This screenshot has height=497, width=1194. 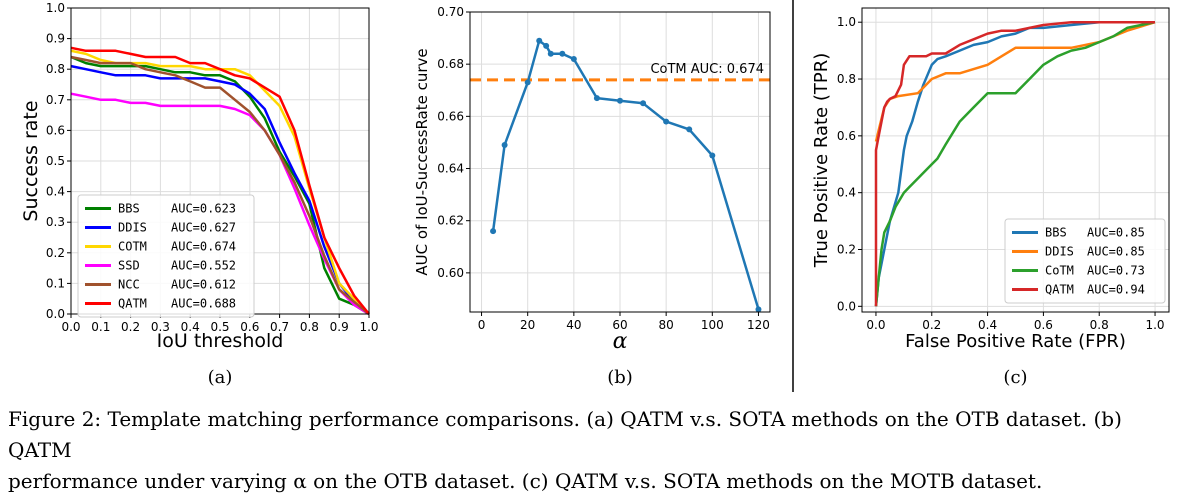 What do you see at coordinates (129, 266) in the screenshot?
I see `legend-name: SSD` at bounding box center [129, 266].